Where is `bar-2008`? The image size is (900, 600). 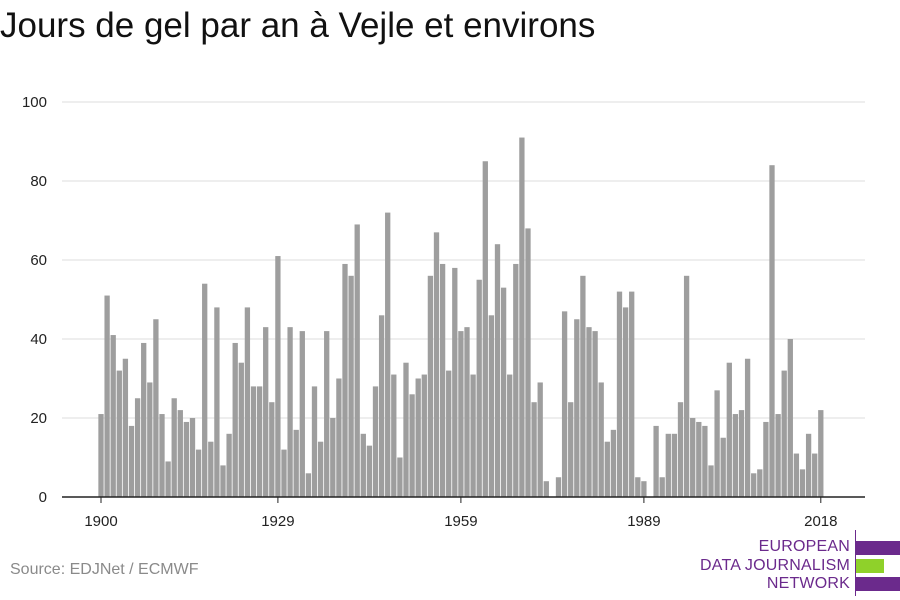
bar-2008 is located at coordinates (760, 483).